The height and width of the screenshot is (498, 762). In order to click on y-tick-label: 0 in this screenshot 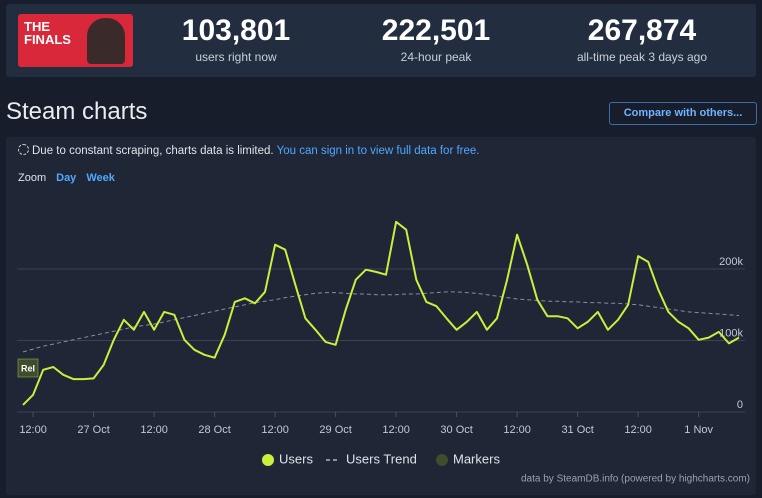, I will do `click(740, 405)`.